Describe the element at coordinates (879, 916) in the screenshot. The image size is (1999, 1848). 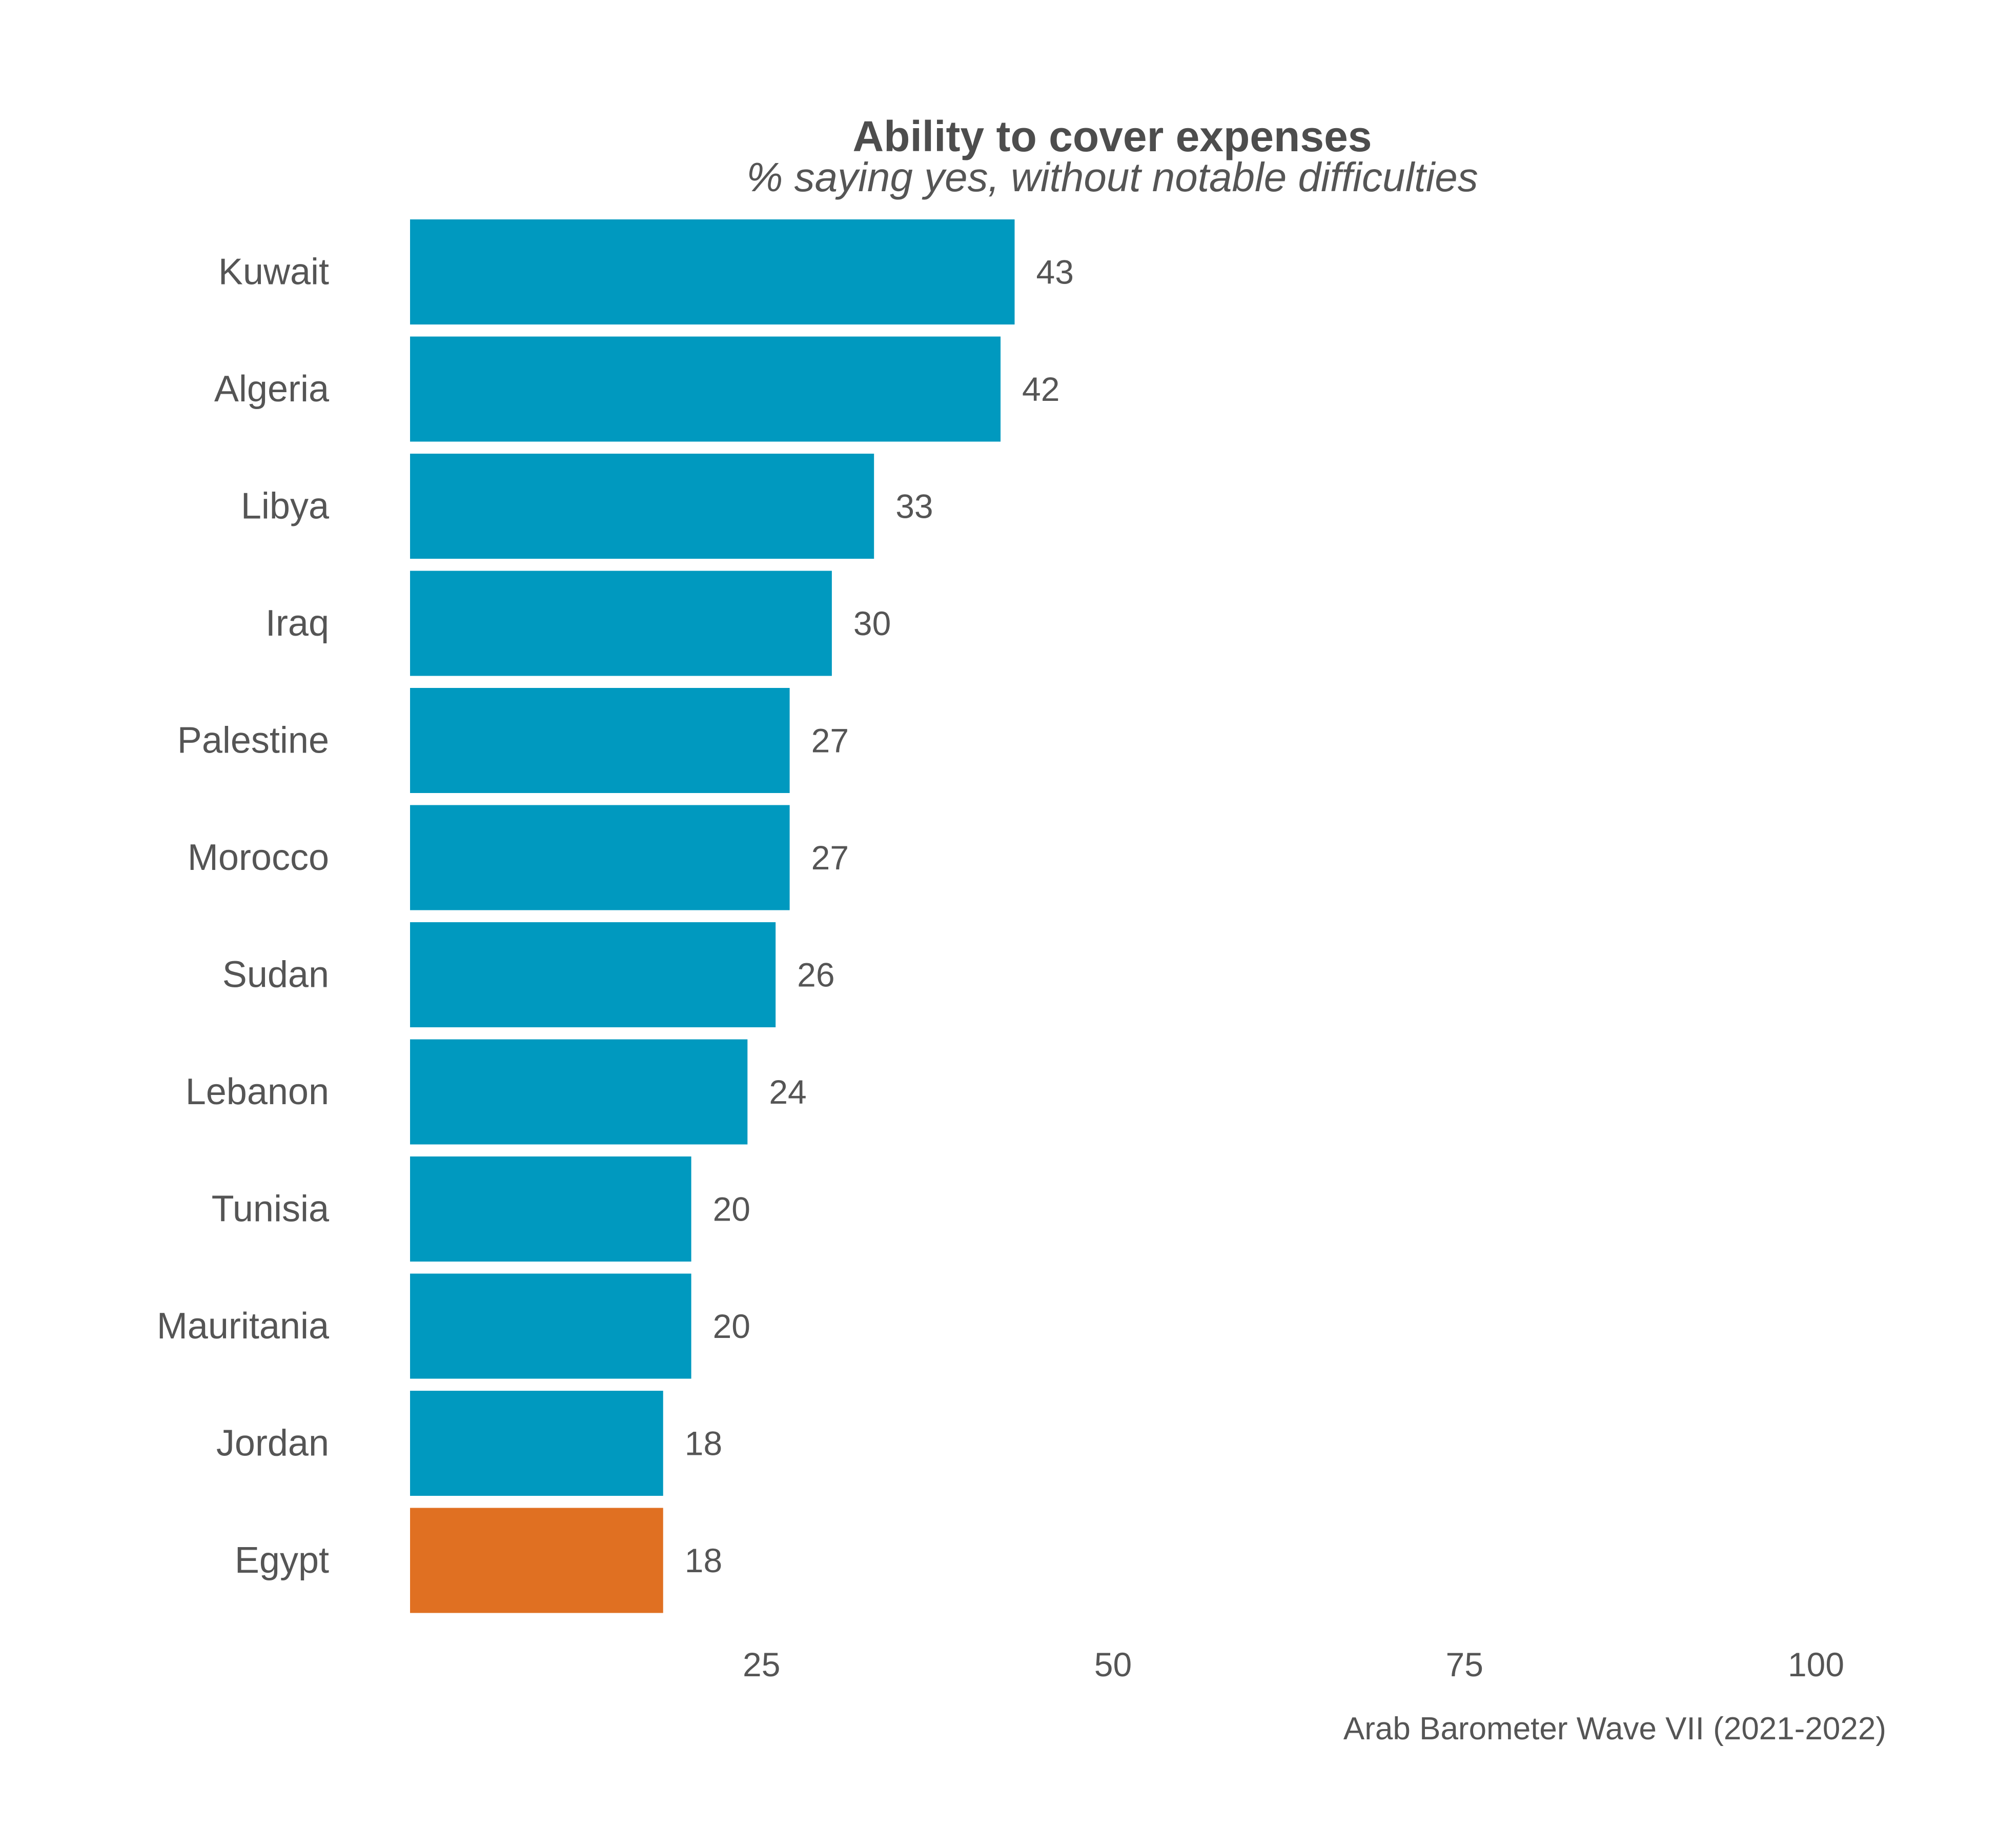
I see `value-labels-group: 43 42 33 30 27 27 26 24 20 20 18 18` at that location.